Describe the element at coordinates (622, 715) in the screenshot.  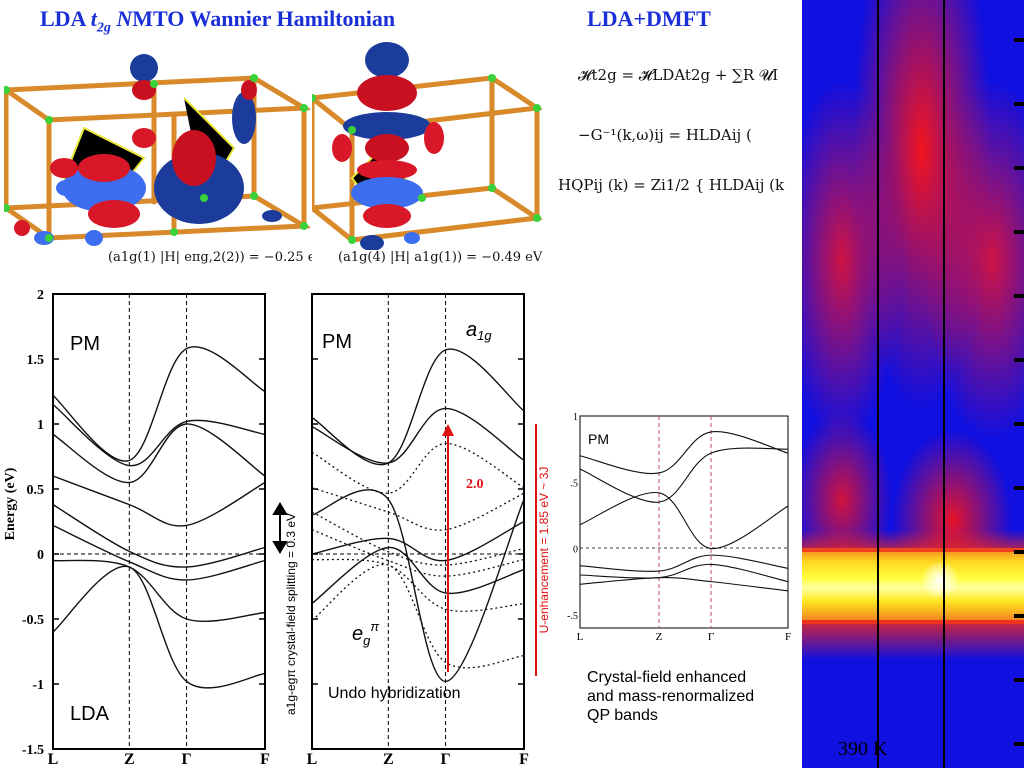
I see `caption-line: QP bands` at that location.